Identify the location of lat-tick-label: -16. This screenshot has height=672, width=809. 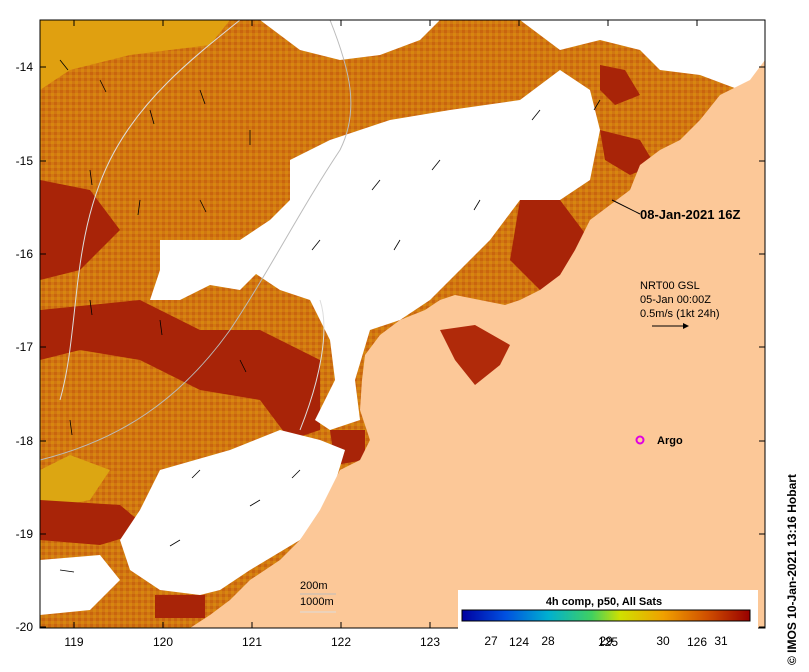
(25, 254).